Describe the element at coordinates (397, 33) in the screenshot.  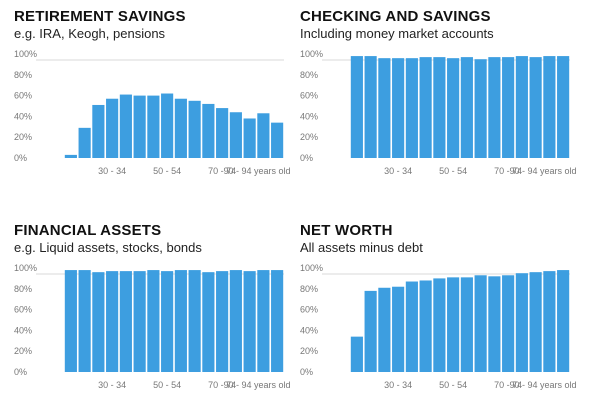
I see `chart-subtitle: Including money market accounts` at that location.